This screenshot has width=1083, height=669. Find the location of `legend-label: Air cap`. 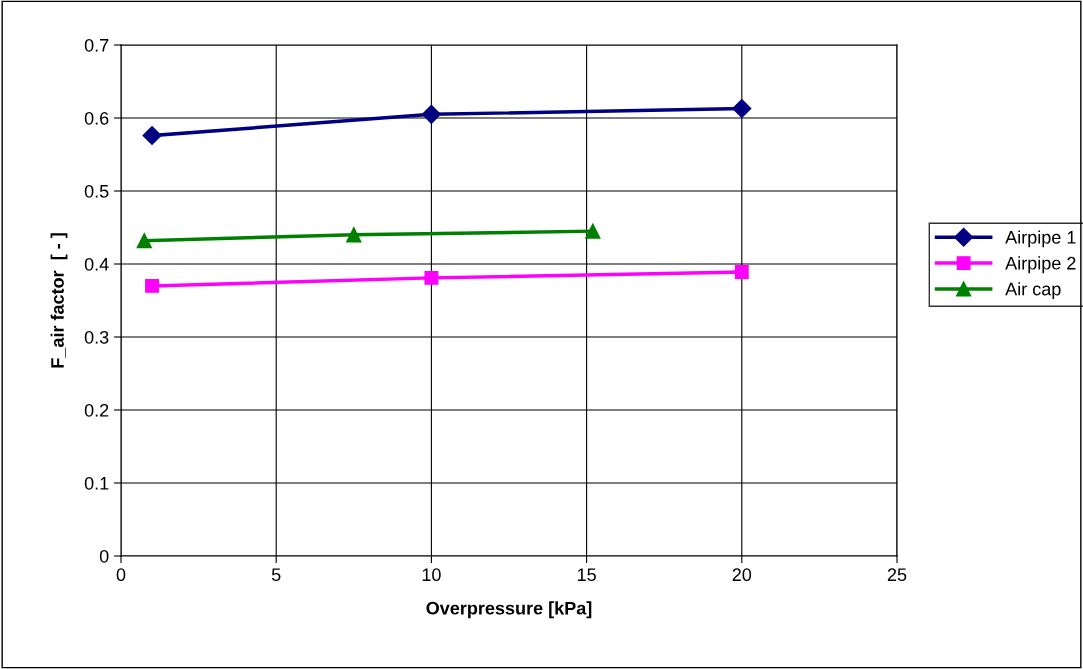

legend-label: Air cap is located at coordinates (1033, 290).